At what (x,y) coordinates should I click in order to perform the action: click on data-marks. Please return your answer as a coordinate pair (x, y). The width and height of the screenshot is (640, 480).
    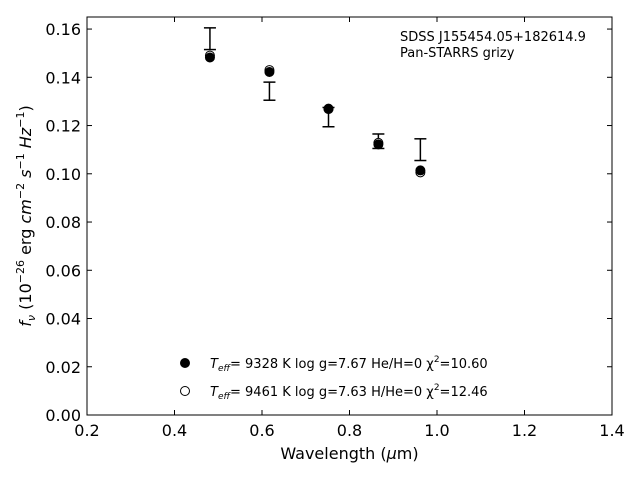
    Looking at the image, I should click on (315, 102).